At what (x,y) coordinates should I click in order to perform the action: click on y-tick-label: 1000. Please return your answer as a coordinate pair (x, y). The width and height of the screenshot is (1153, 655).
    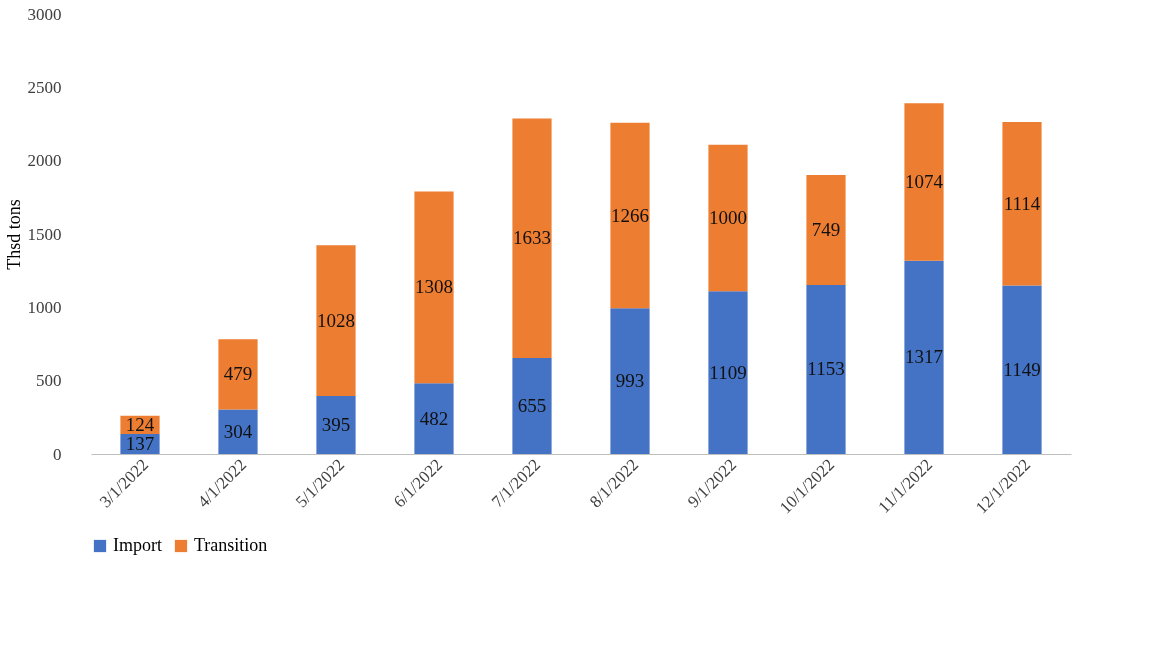
    Looking at the image, I should click on (44, 307).